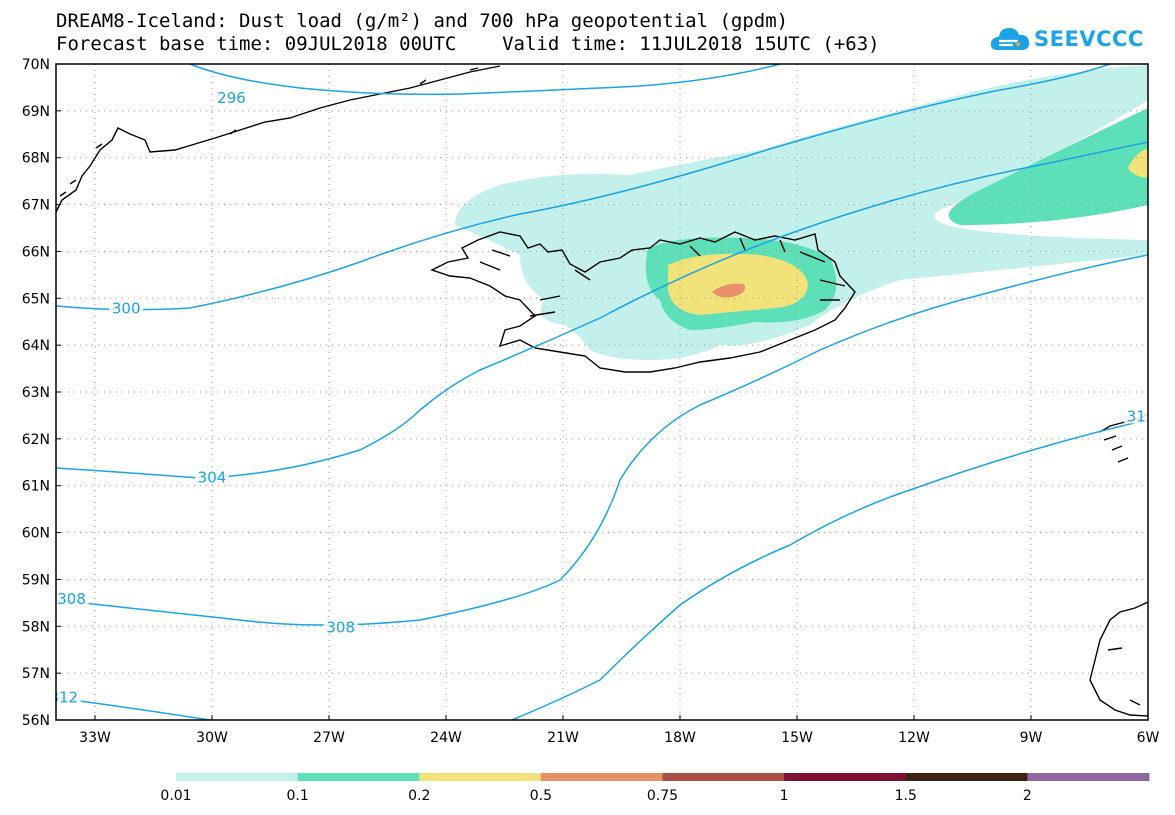  Describe the element at coordinates (36, 206) in the screenshot. I see `lat-label: 67N` at that location.